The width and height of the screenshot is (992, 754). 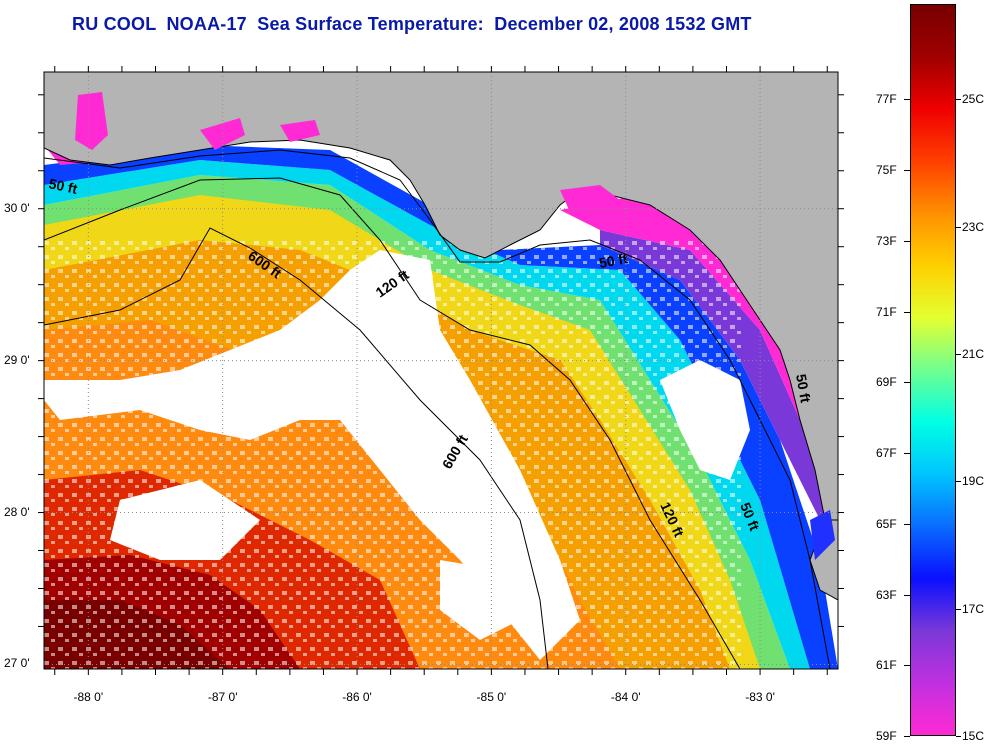 I want to click on x-tick-label: -85 0', so click(x=491, y=697).